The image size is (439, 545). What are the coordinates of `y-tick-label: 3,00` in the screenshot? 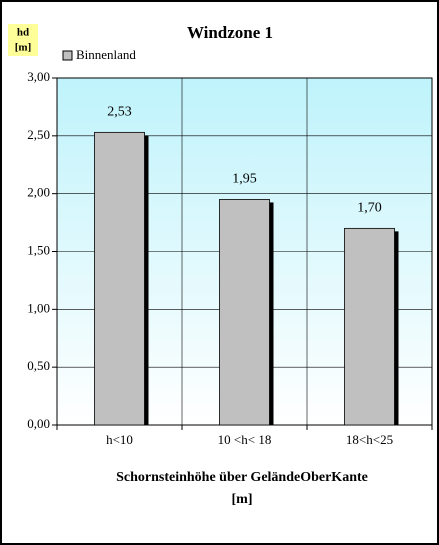 It's located at (38, 76).